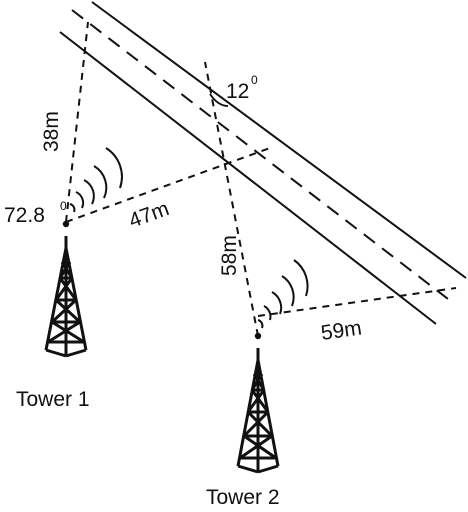 The width and height of the screenshot is (468, 512). Describe the element at coordinates (168, 185) in the screenshot. I see `line-47m` at that location.